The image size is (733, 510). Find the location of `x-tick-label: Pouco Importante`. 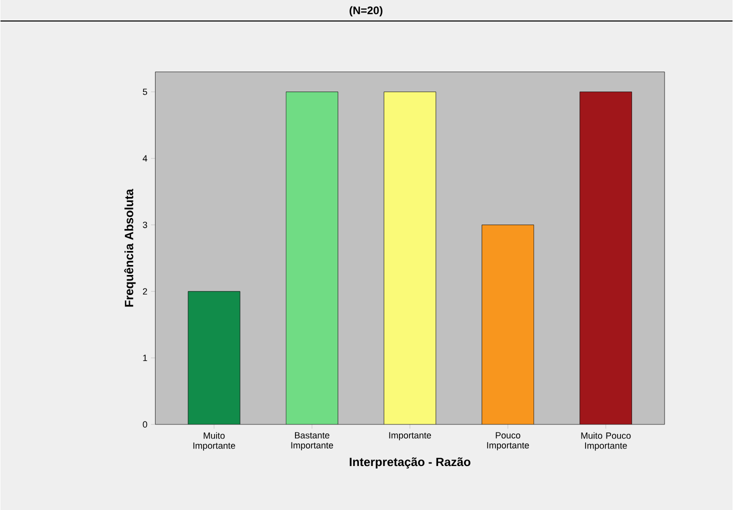

x-tick-label: Pouco Importante is located at coordinates (508, 441).